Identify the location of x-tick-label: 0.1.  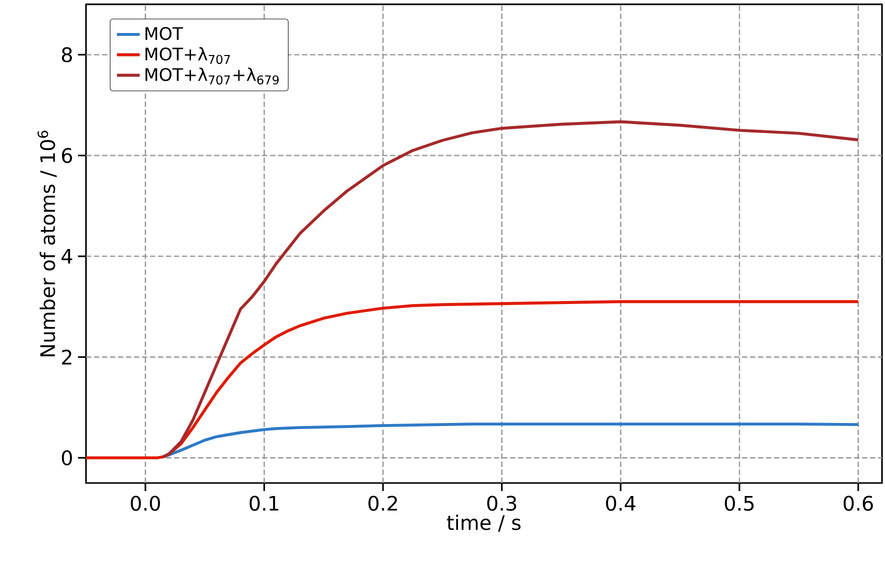
(264, 503).